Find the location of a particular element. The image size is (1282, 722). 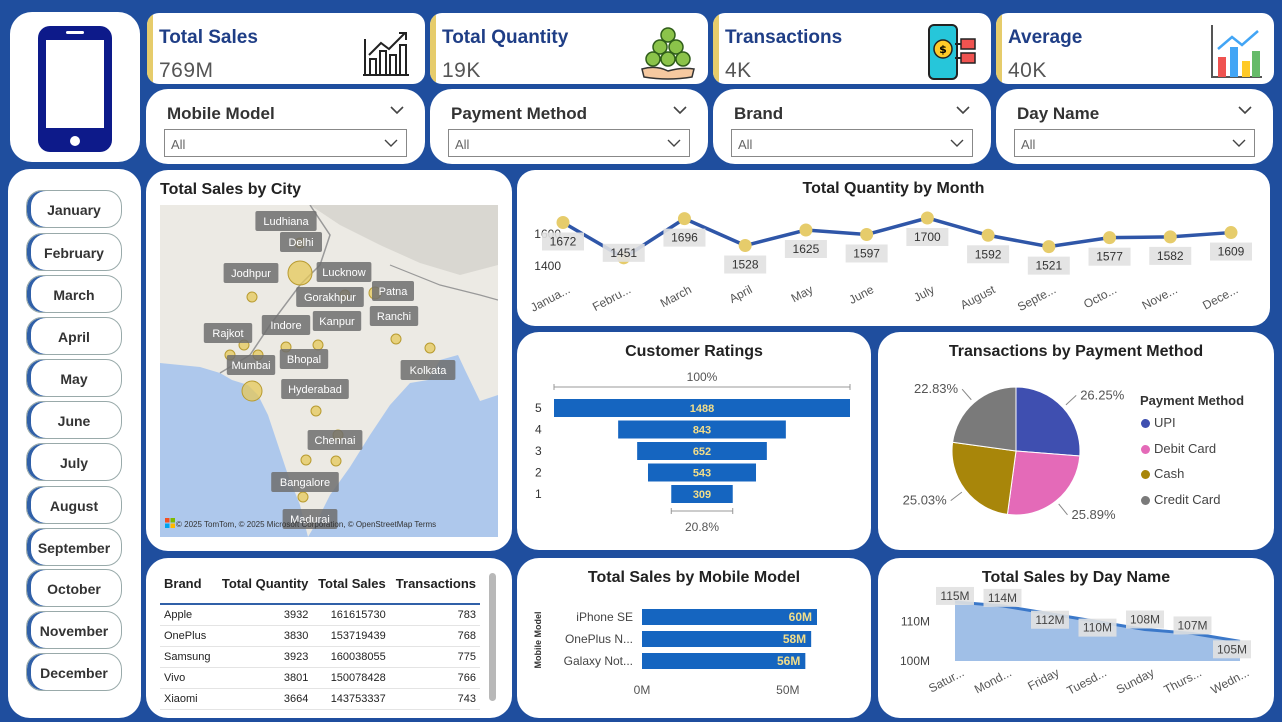

city-name: Indore is located at coordinates (285, 326).